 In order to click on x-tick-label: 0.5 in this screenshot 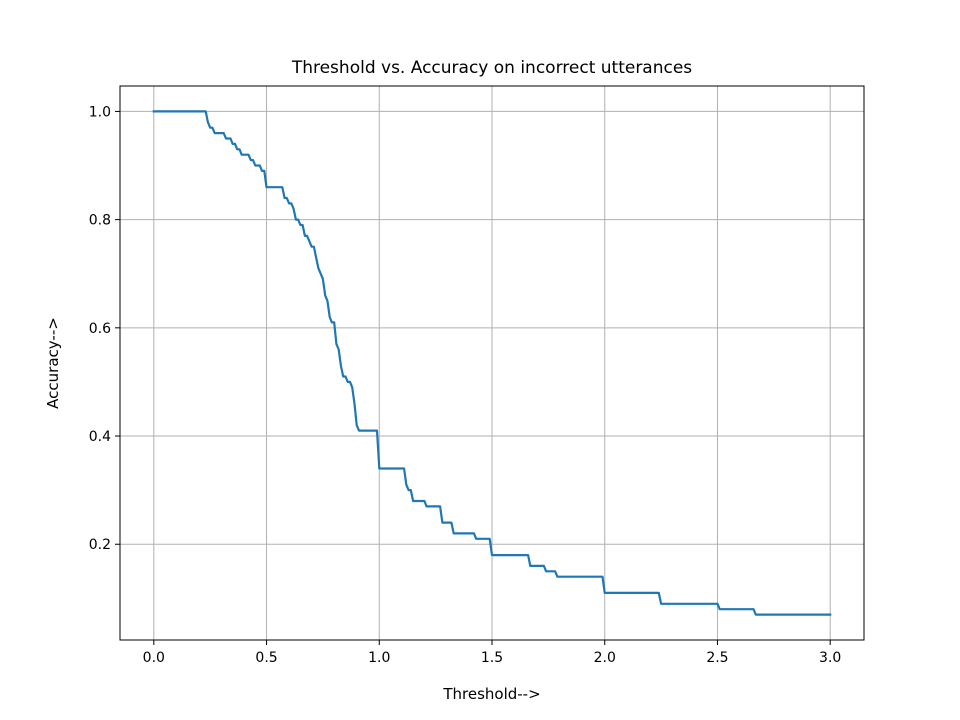, I will do `click(266, 658)`.